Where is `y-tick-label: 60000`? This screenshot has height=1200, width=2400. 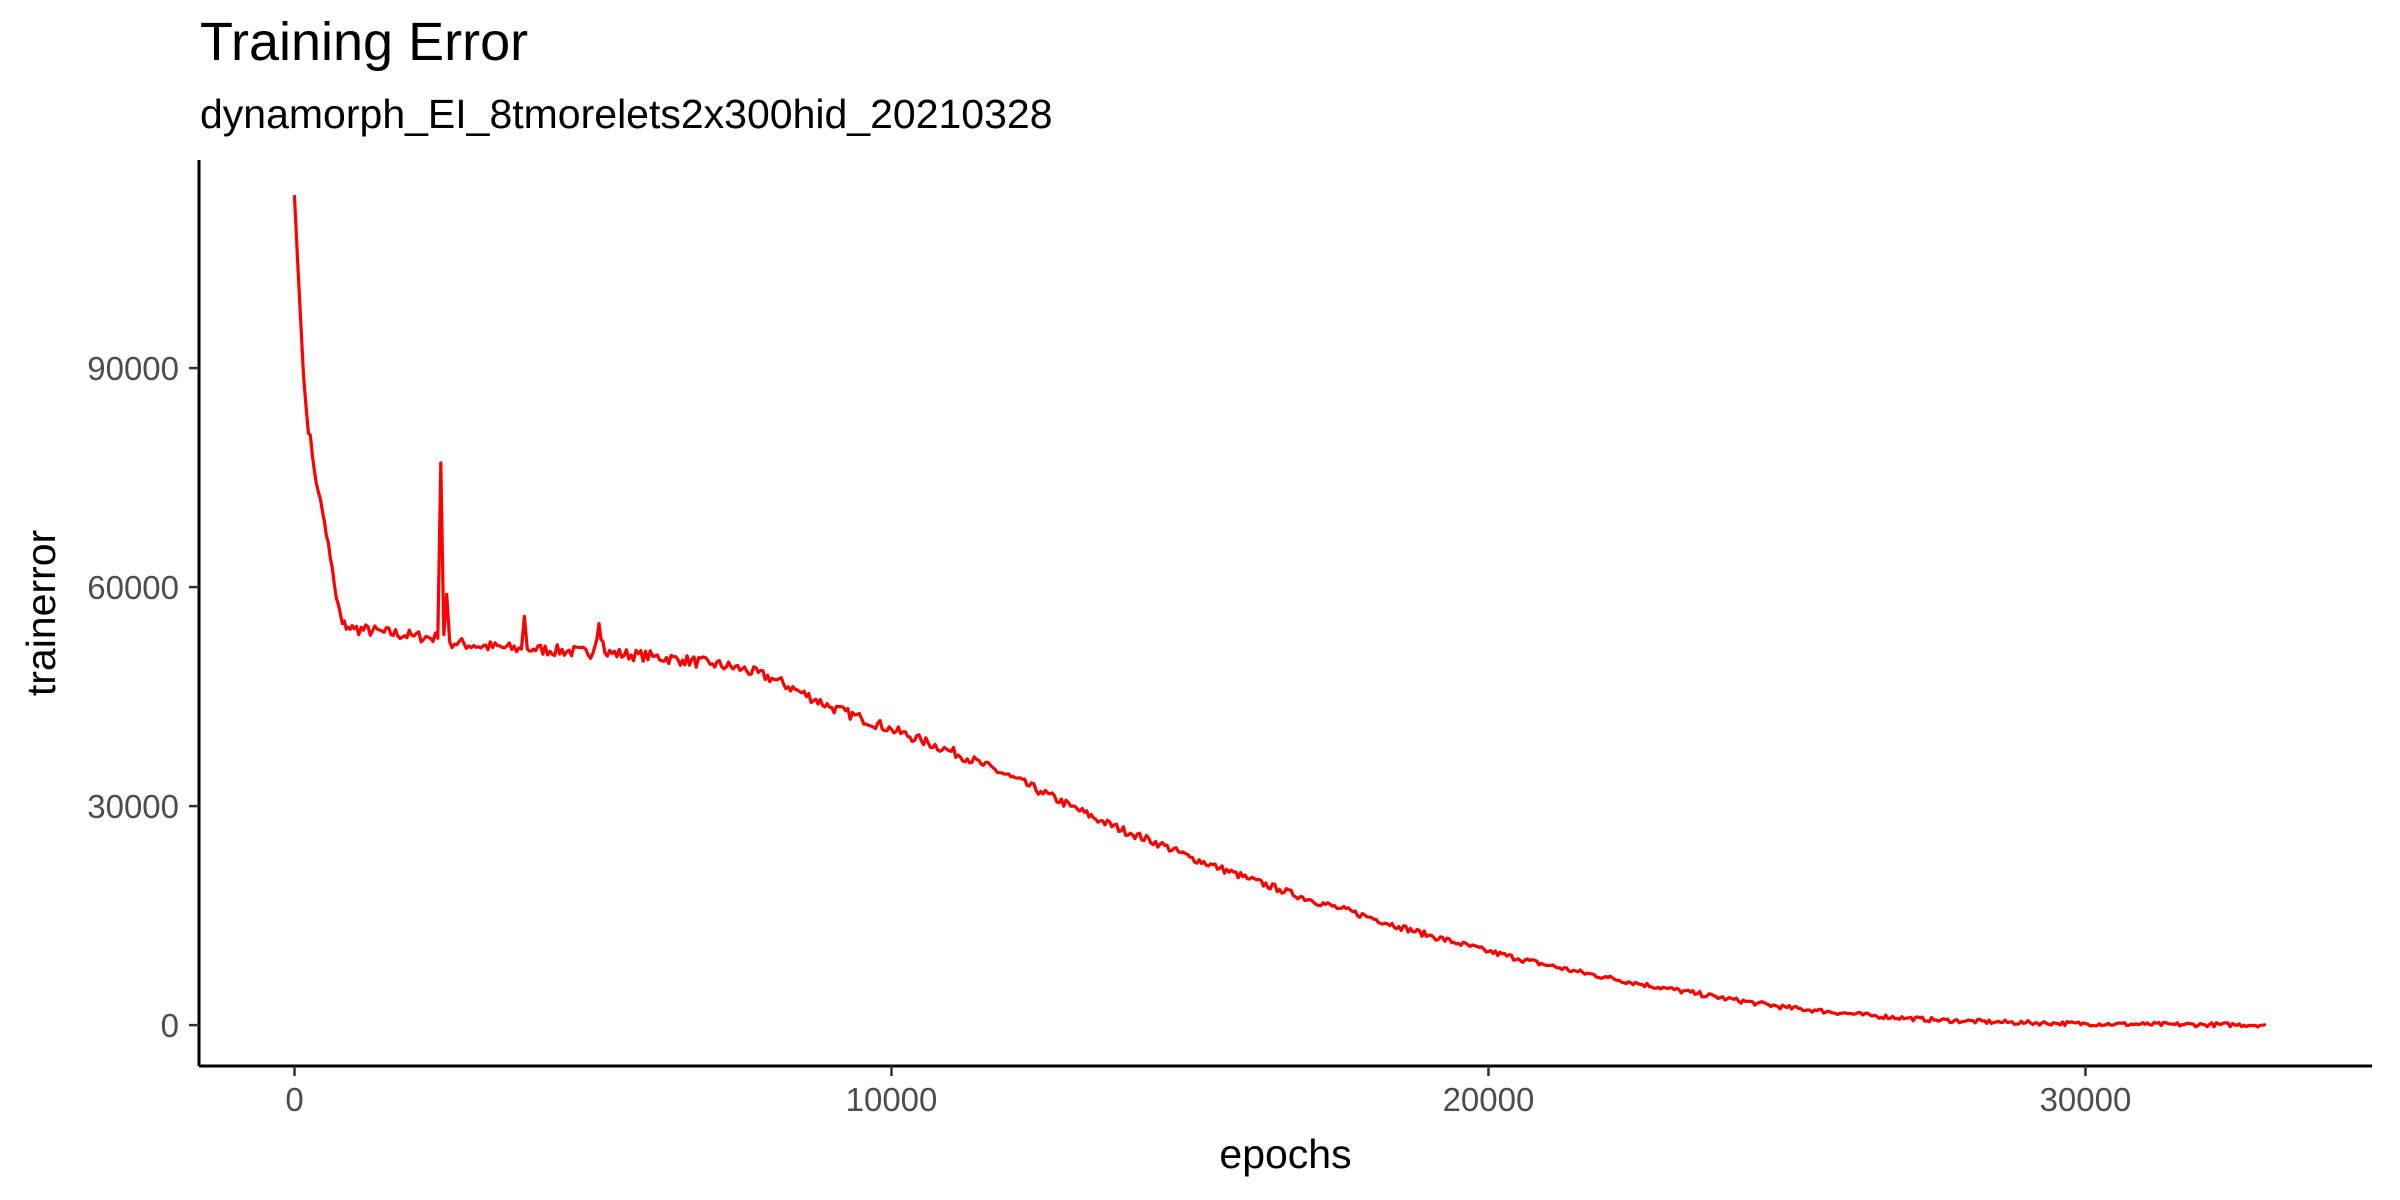
y-tick-label: 60000 is located at coordinates (133, 587).